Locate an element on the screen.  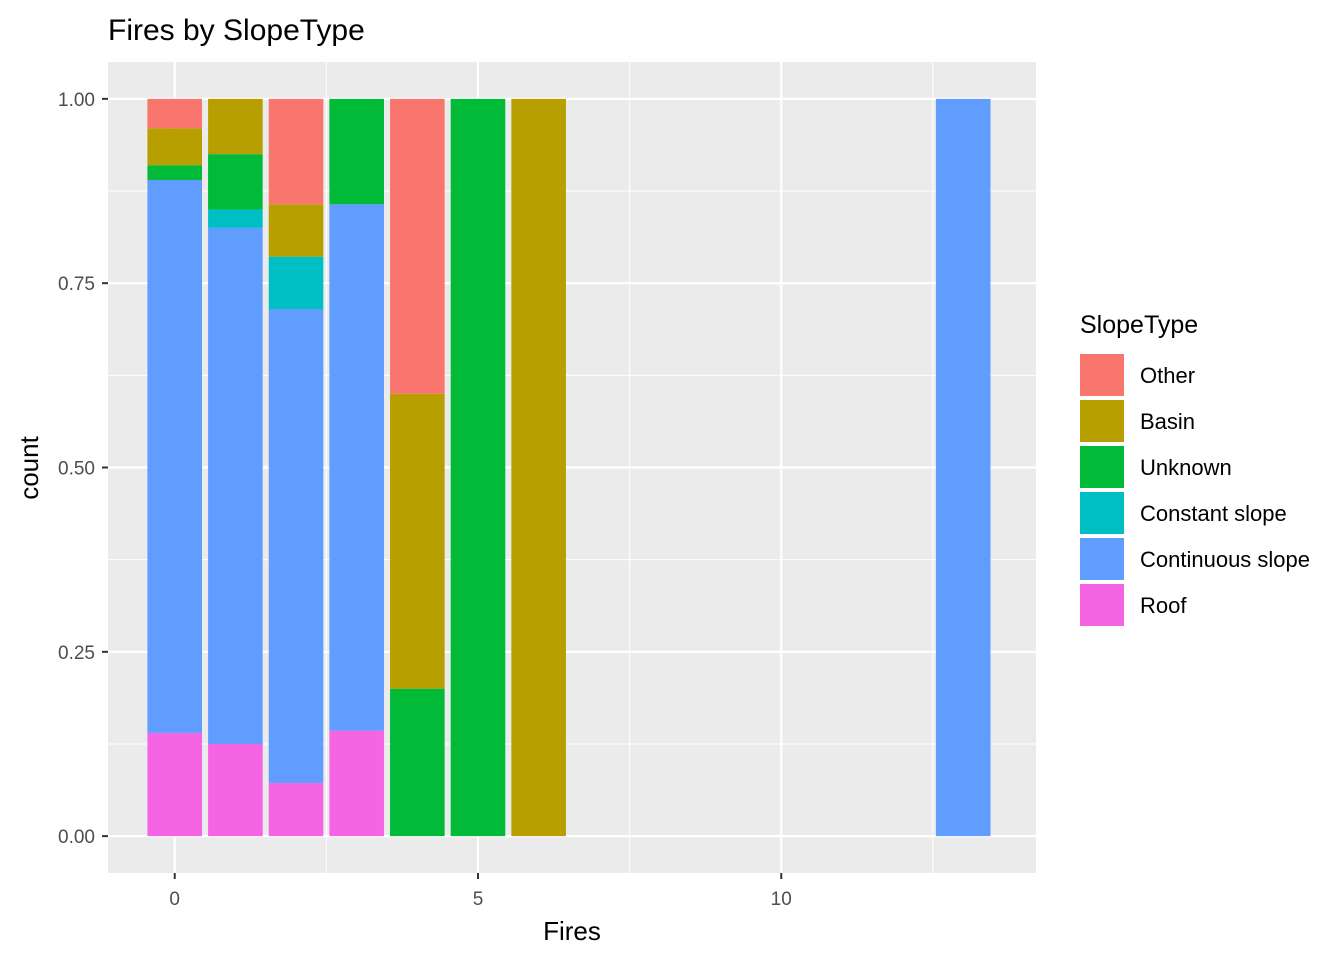
legend-label: Other is located at coordinates (1167, 375).